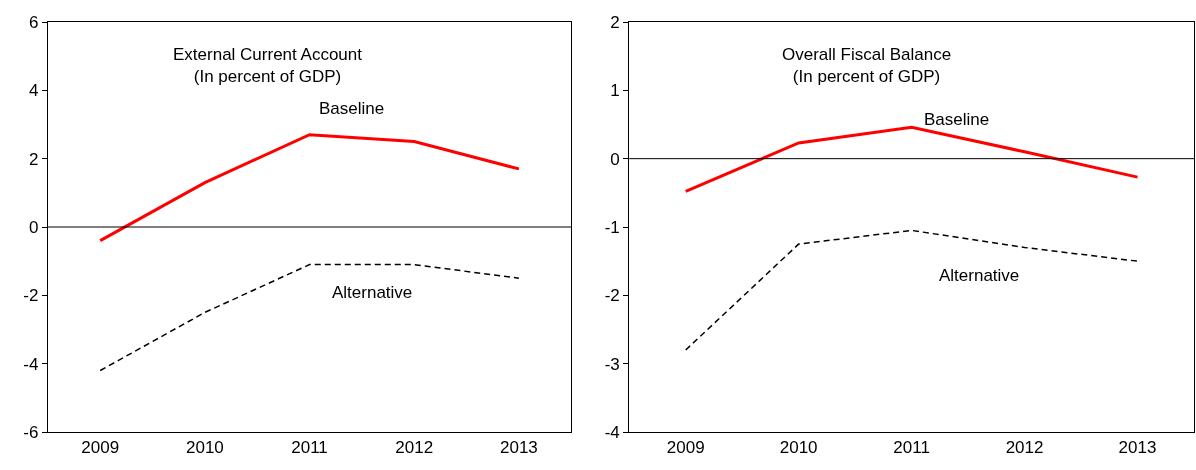 The height and width of the screenshot is (470, 1196). I want to click on text: External Current Account, so click(268, 54).